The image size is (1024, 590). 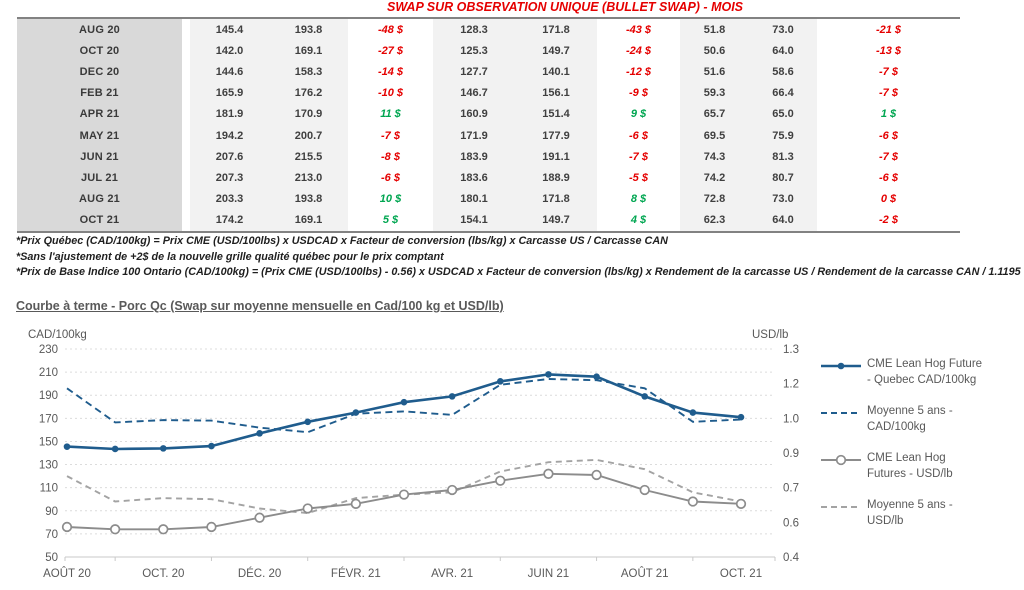 I want to click on value-cell: 194.2, so click(x=229, y=135).